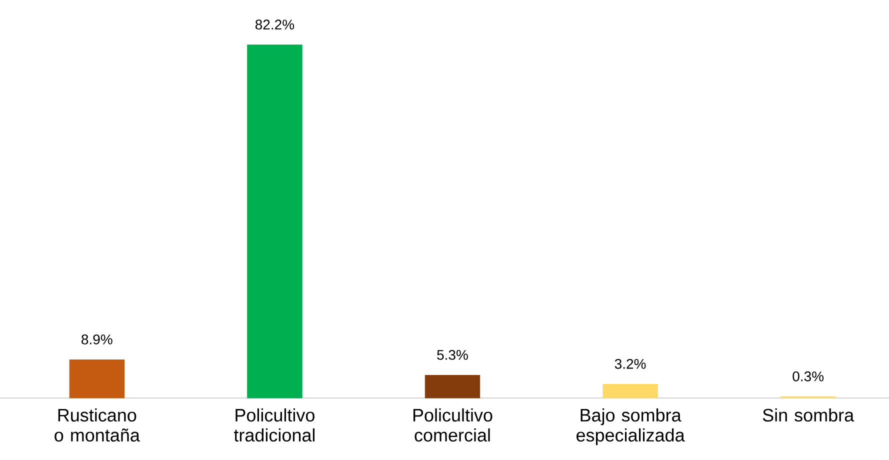  Describe the element at coordinates (630, 427) in the screenshot. I see `x-tick-label: Bajo sombra especializada` at that location.